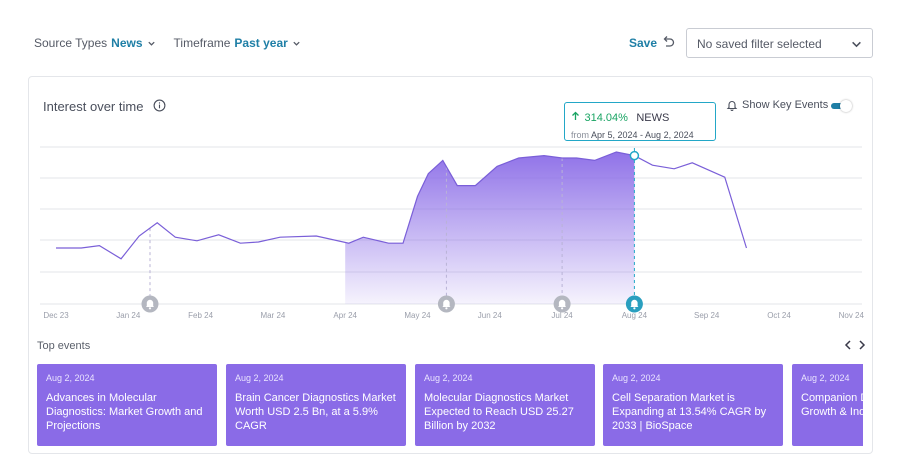 The width and height of the screenshot is (900, 462). Describe the element at coordinates (707, 315) in the screenshot. I see `x-tick-label: Sep 24` at that location.